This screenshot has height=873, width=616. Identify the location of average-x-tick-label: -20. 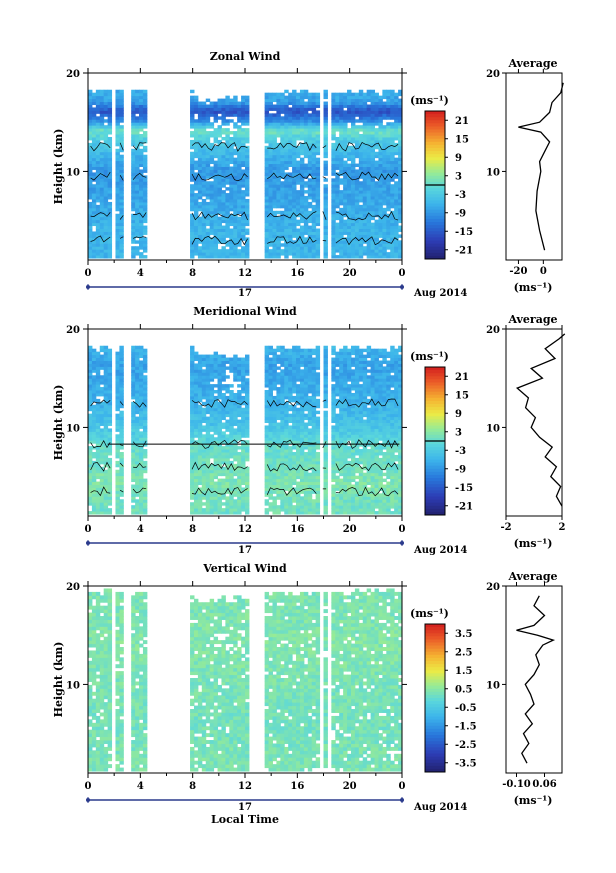
(518, 271).